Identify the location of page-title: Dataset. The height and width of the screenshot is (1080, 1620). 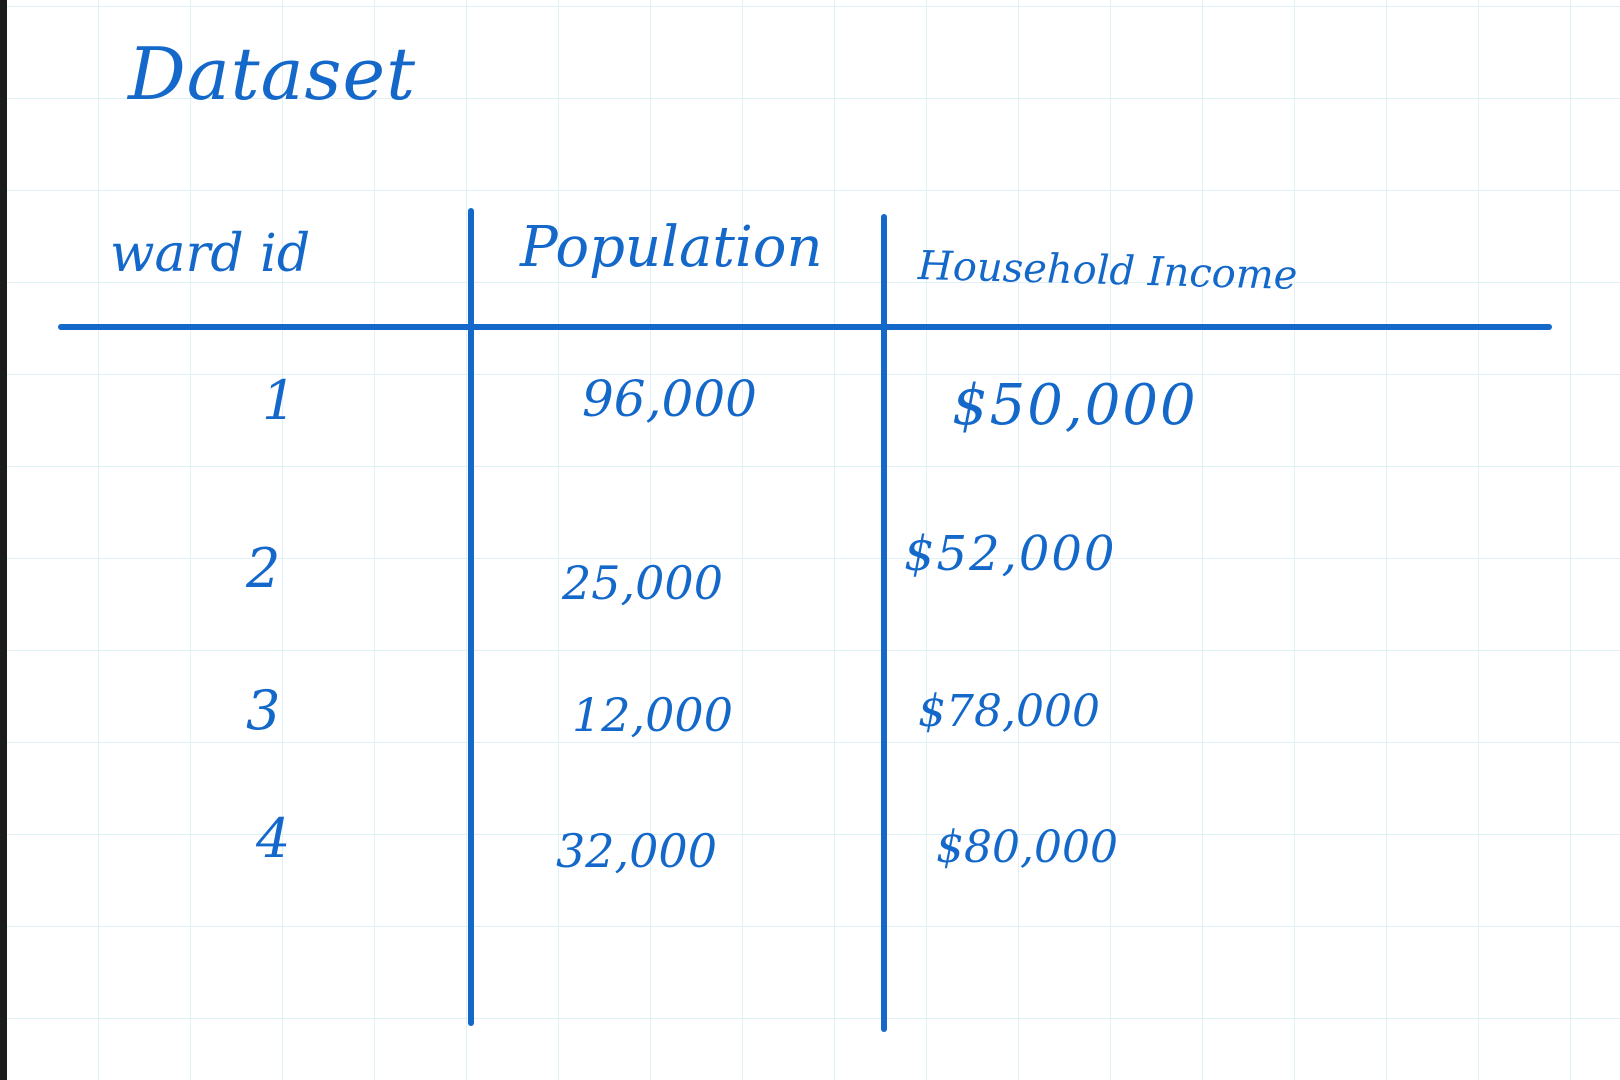
(272, 74).